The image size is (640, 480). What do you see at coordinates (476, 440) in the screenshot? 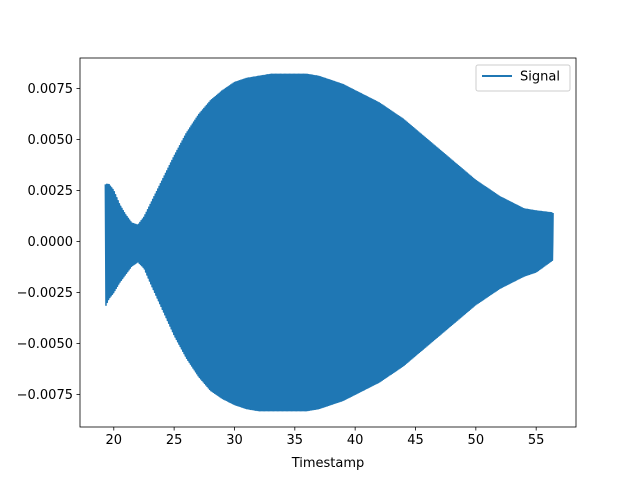
I see `x-tick-label: 50` at bounding box center [476, 440].